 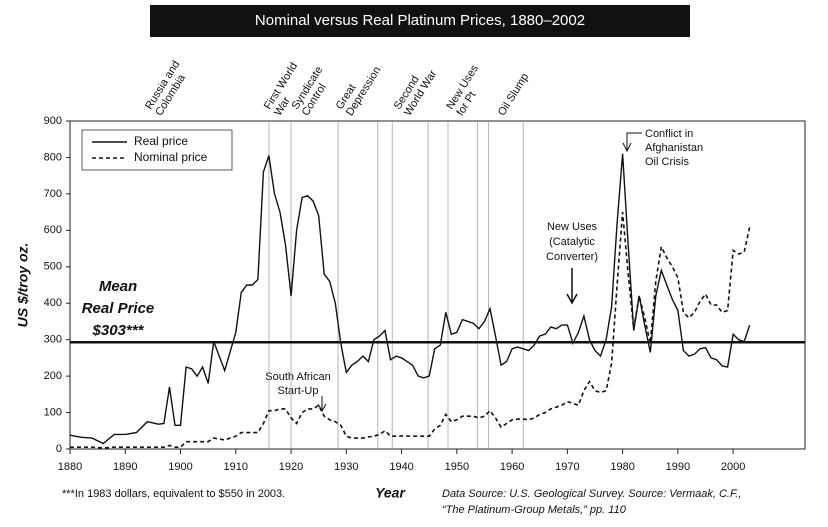 What do you see at coordinates (118, 286) in the screenshot?
I see `mean-label: Mean` at bounding box center [118, 286].